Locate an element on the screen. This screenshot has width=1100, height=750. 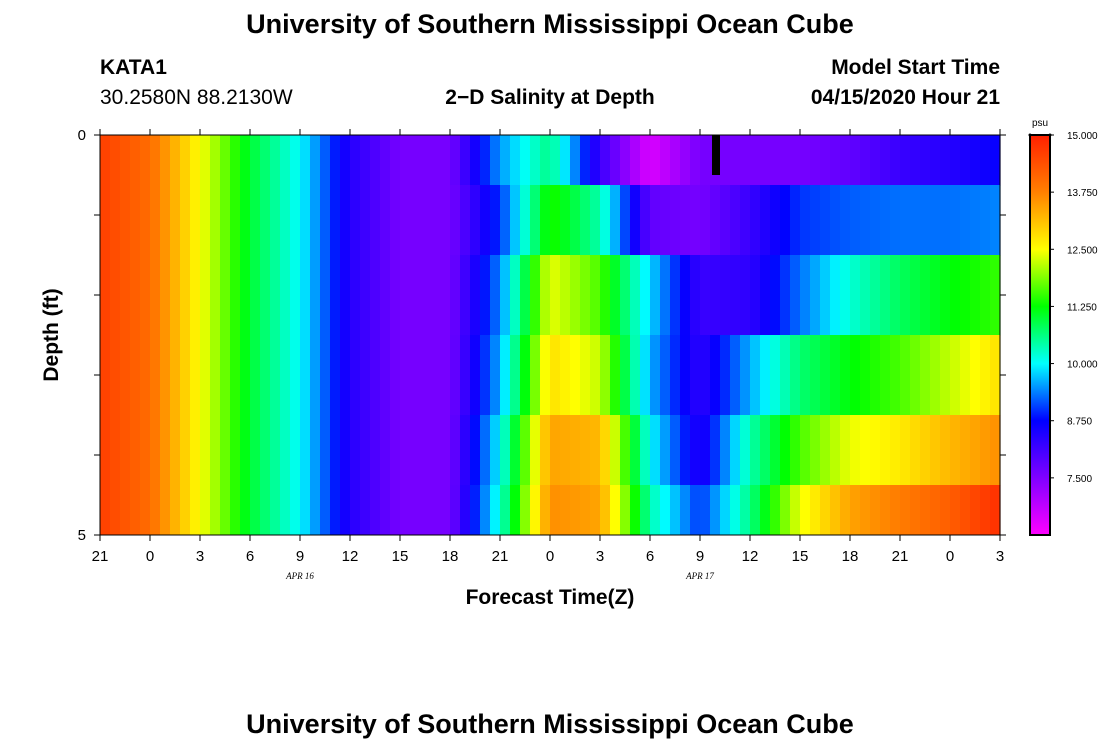
y-tick-label: 0 is located at coordinates (82, 135).